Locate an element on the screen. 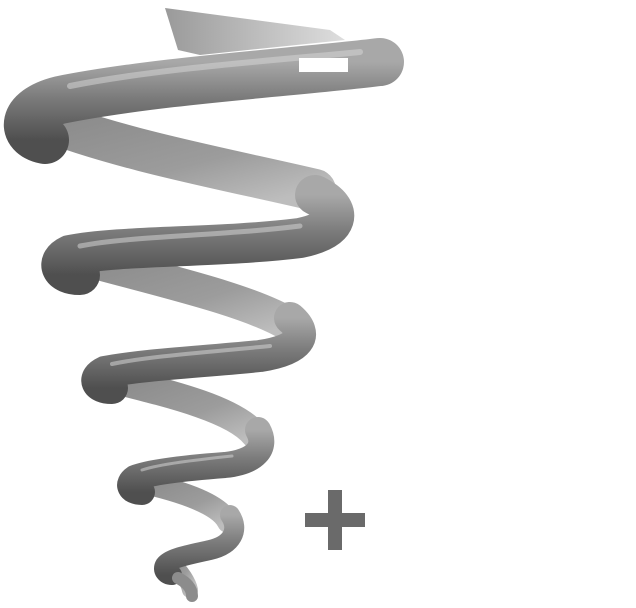 The height and width of the screenshot is (608, 636). coil-top-tip is located at coordinates (255, 31).